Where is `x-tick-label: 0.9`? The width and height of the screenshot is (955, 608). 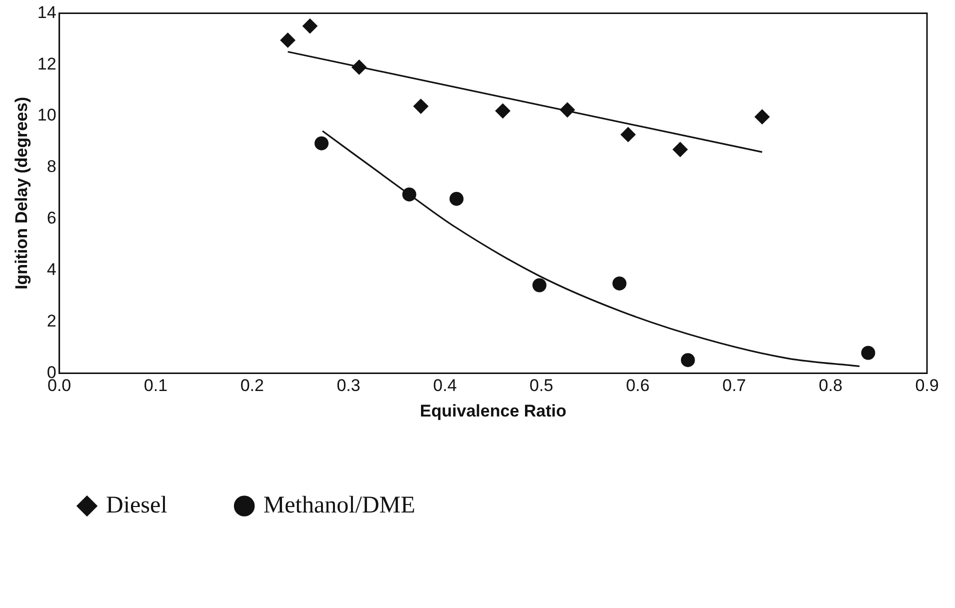
x-tick-label: 0.9 is located at coordinates (927, 386).